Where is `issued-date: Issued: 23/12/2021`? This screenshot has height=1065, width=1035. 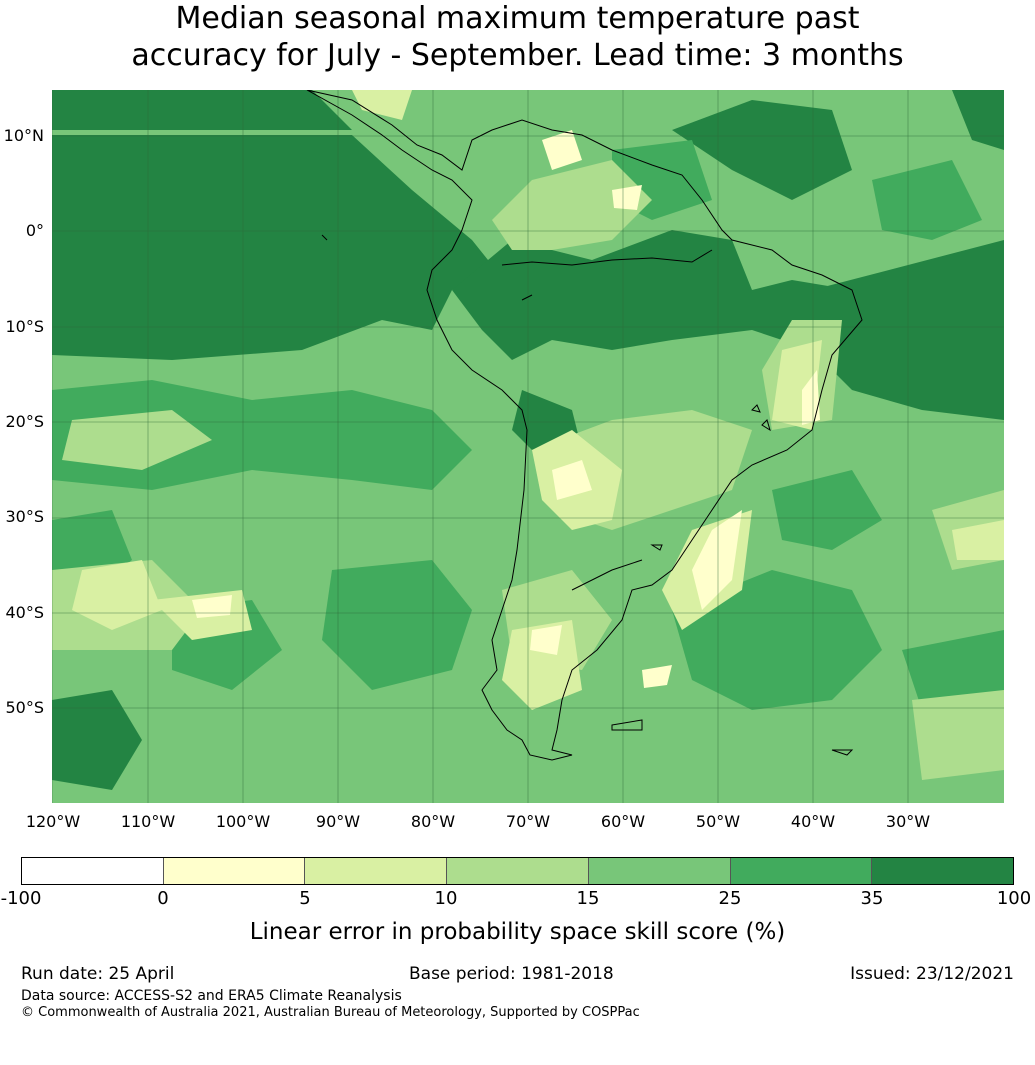
issued-date: Issued: 23/12/2021 is located at coordinates (932, 974).